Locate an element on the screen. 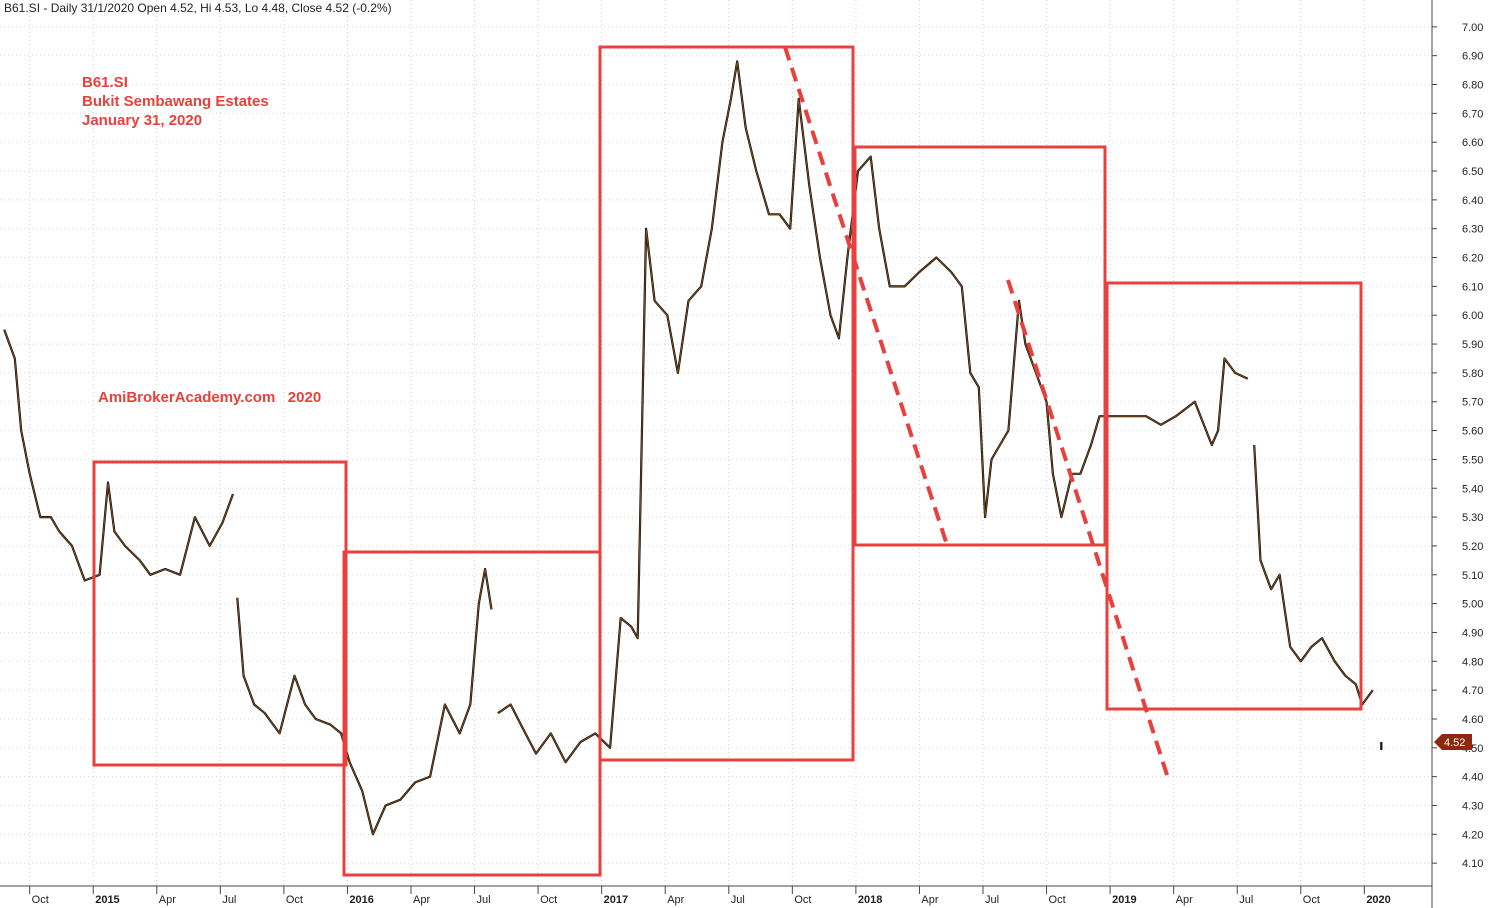  y-tick-label: 6.00 is located at coordinates (1472, 316).